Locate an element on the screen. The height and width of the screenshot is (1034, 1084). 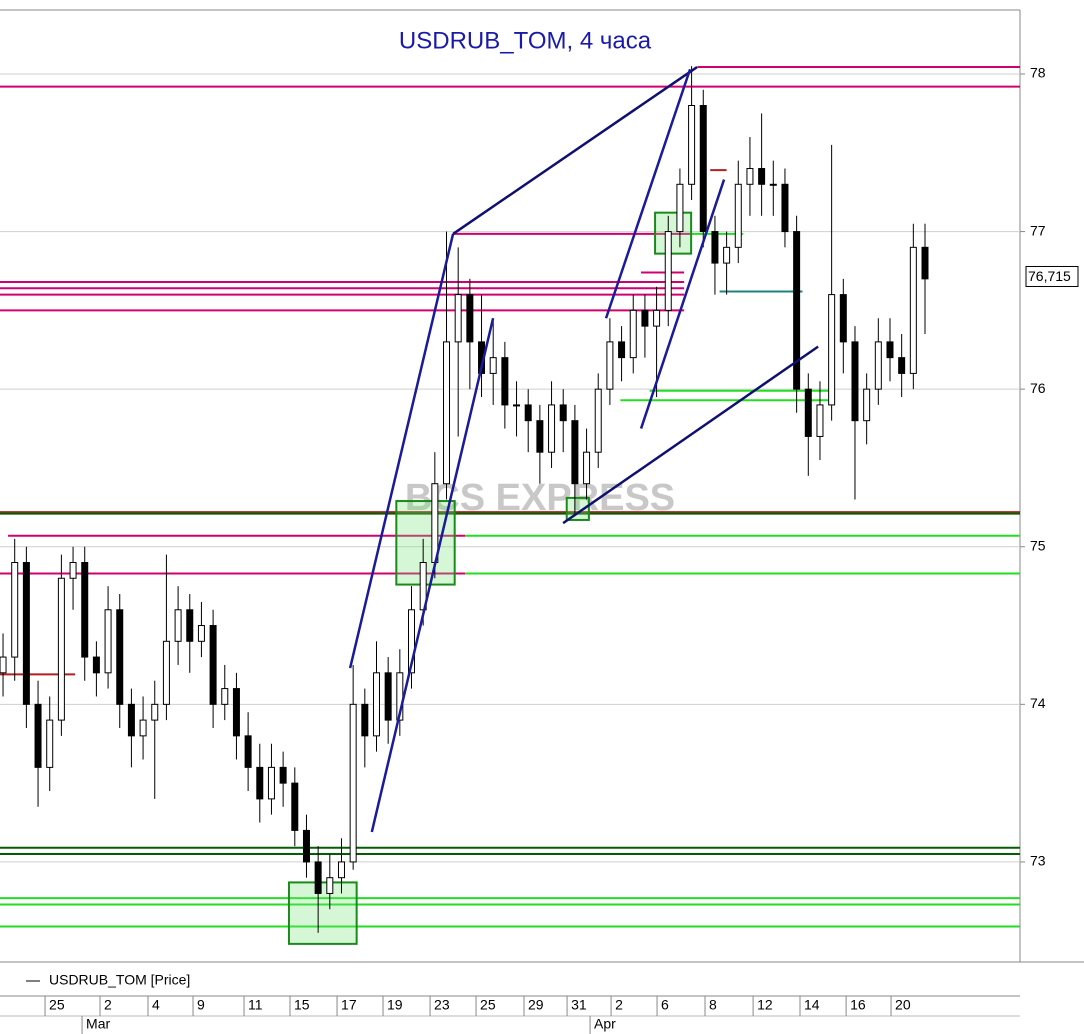
x-tick-label: 23 is located at coordinates (442, 1005).